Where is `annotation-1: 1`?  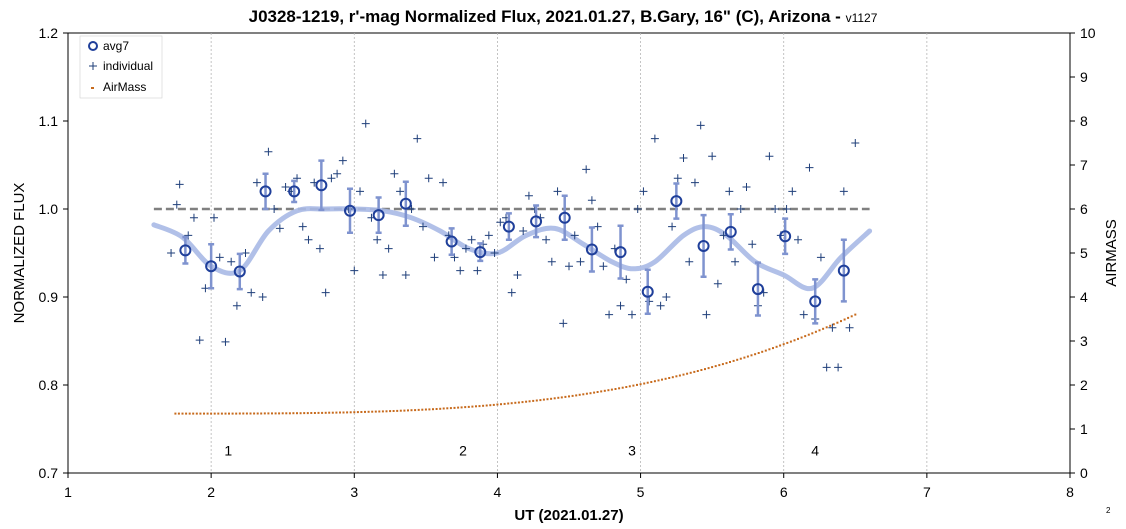 annotation-1: 1 is located at coordinates (228, 450).